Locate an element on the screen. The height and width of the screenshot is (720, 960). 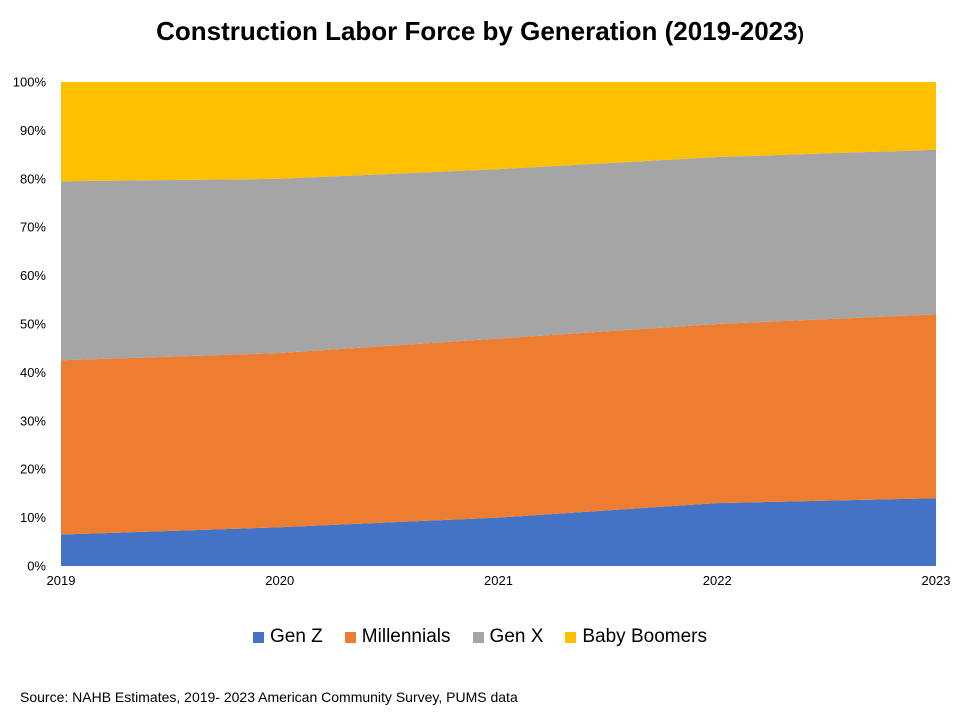
x-tick-label: 2019 is located at coordinates (61, 580).